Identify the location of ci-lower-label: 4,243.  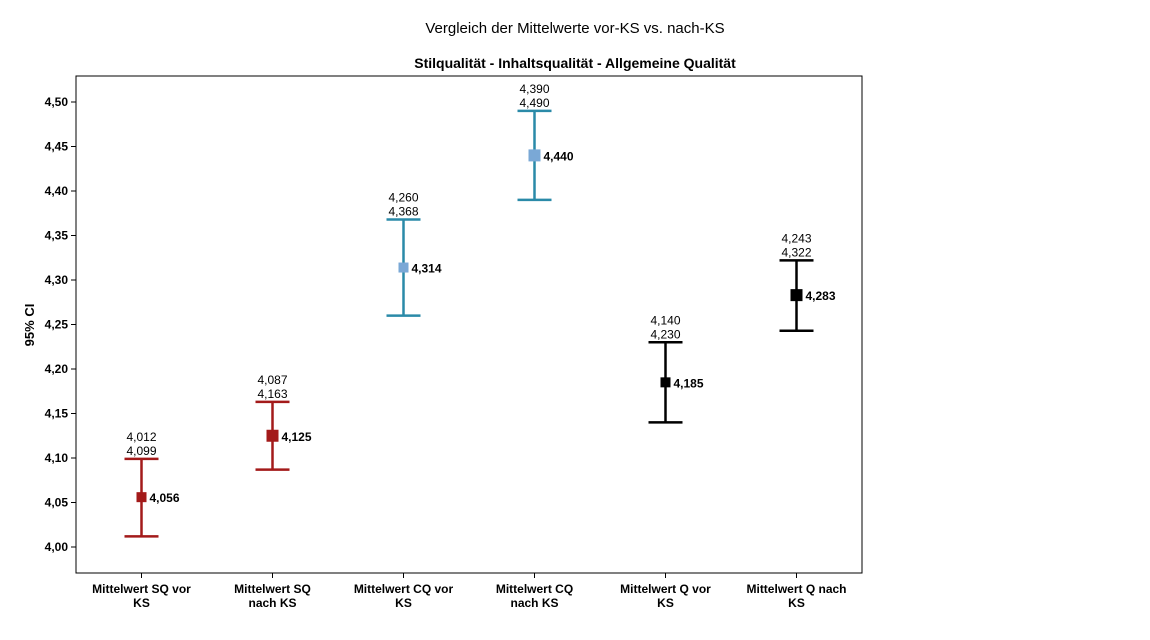
(796, 238).